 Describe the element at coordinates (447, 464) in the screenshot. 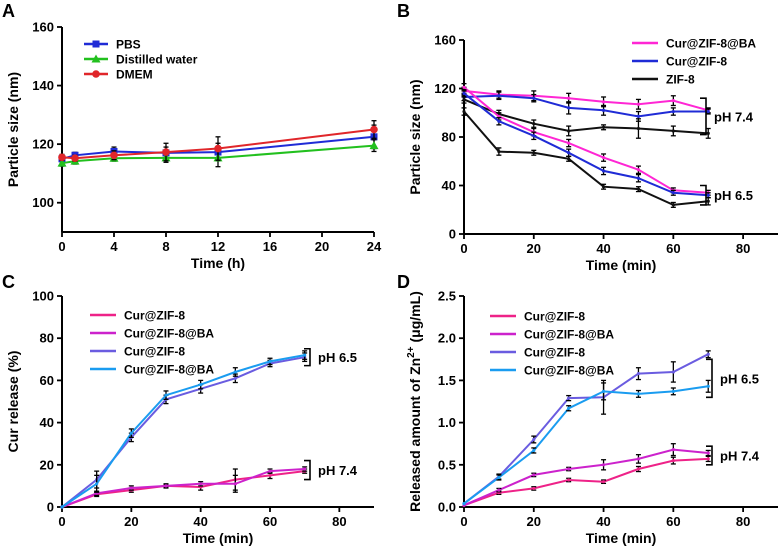

I see `y-tick-label: 0.5` at that location.